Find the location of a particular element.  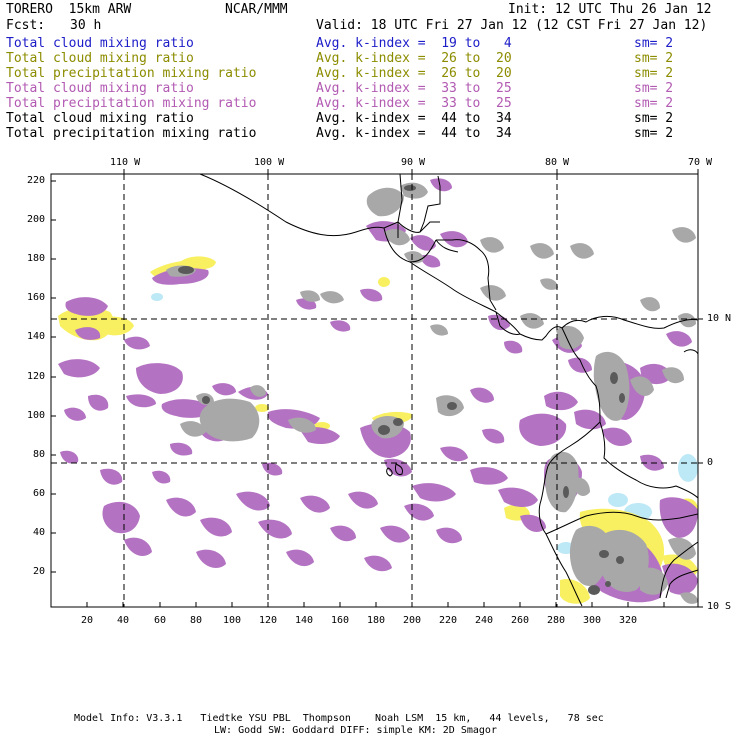

lon-label: 80 W is located at coordinates (557, 162).